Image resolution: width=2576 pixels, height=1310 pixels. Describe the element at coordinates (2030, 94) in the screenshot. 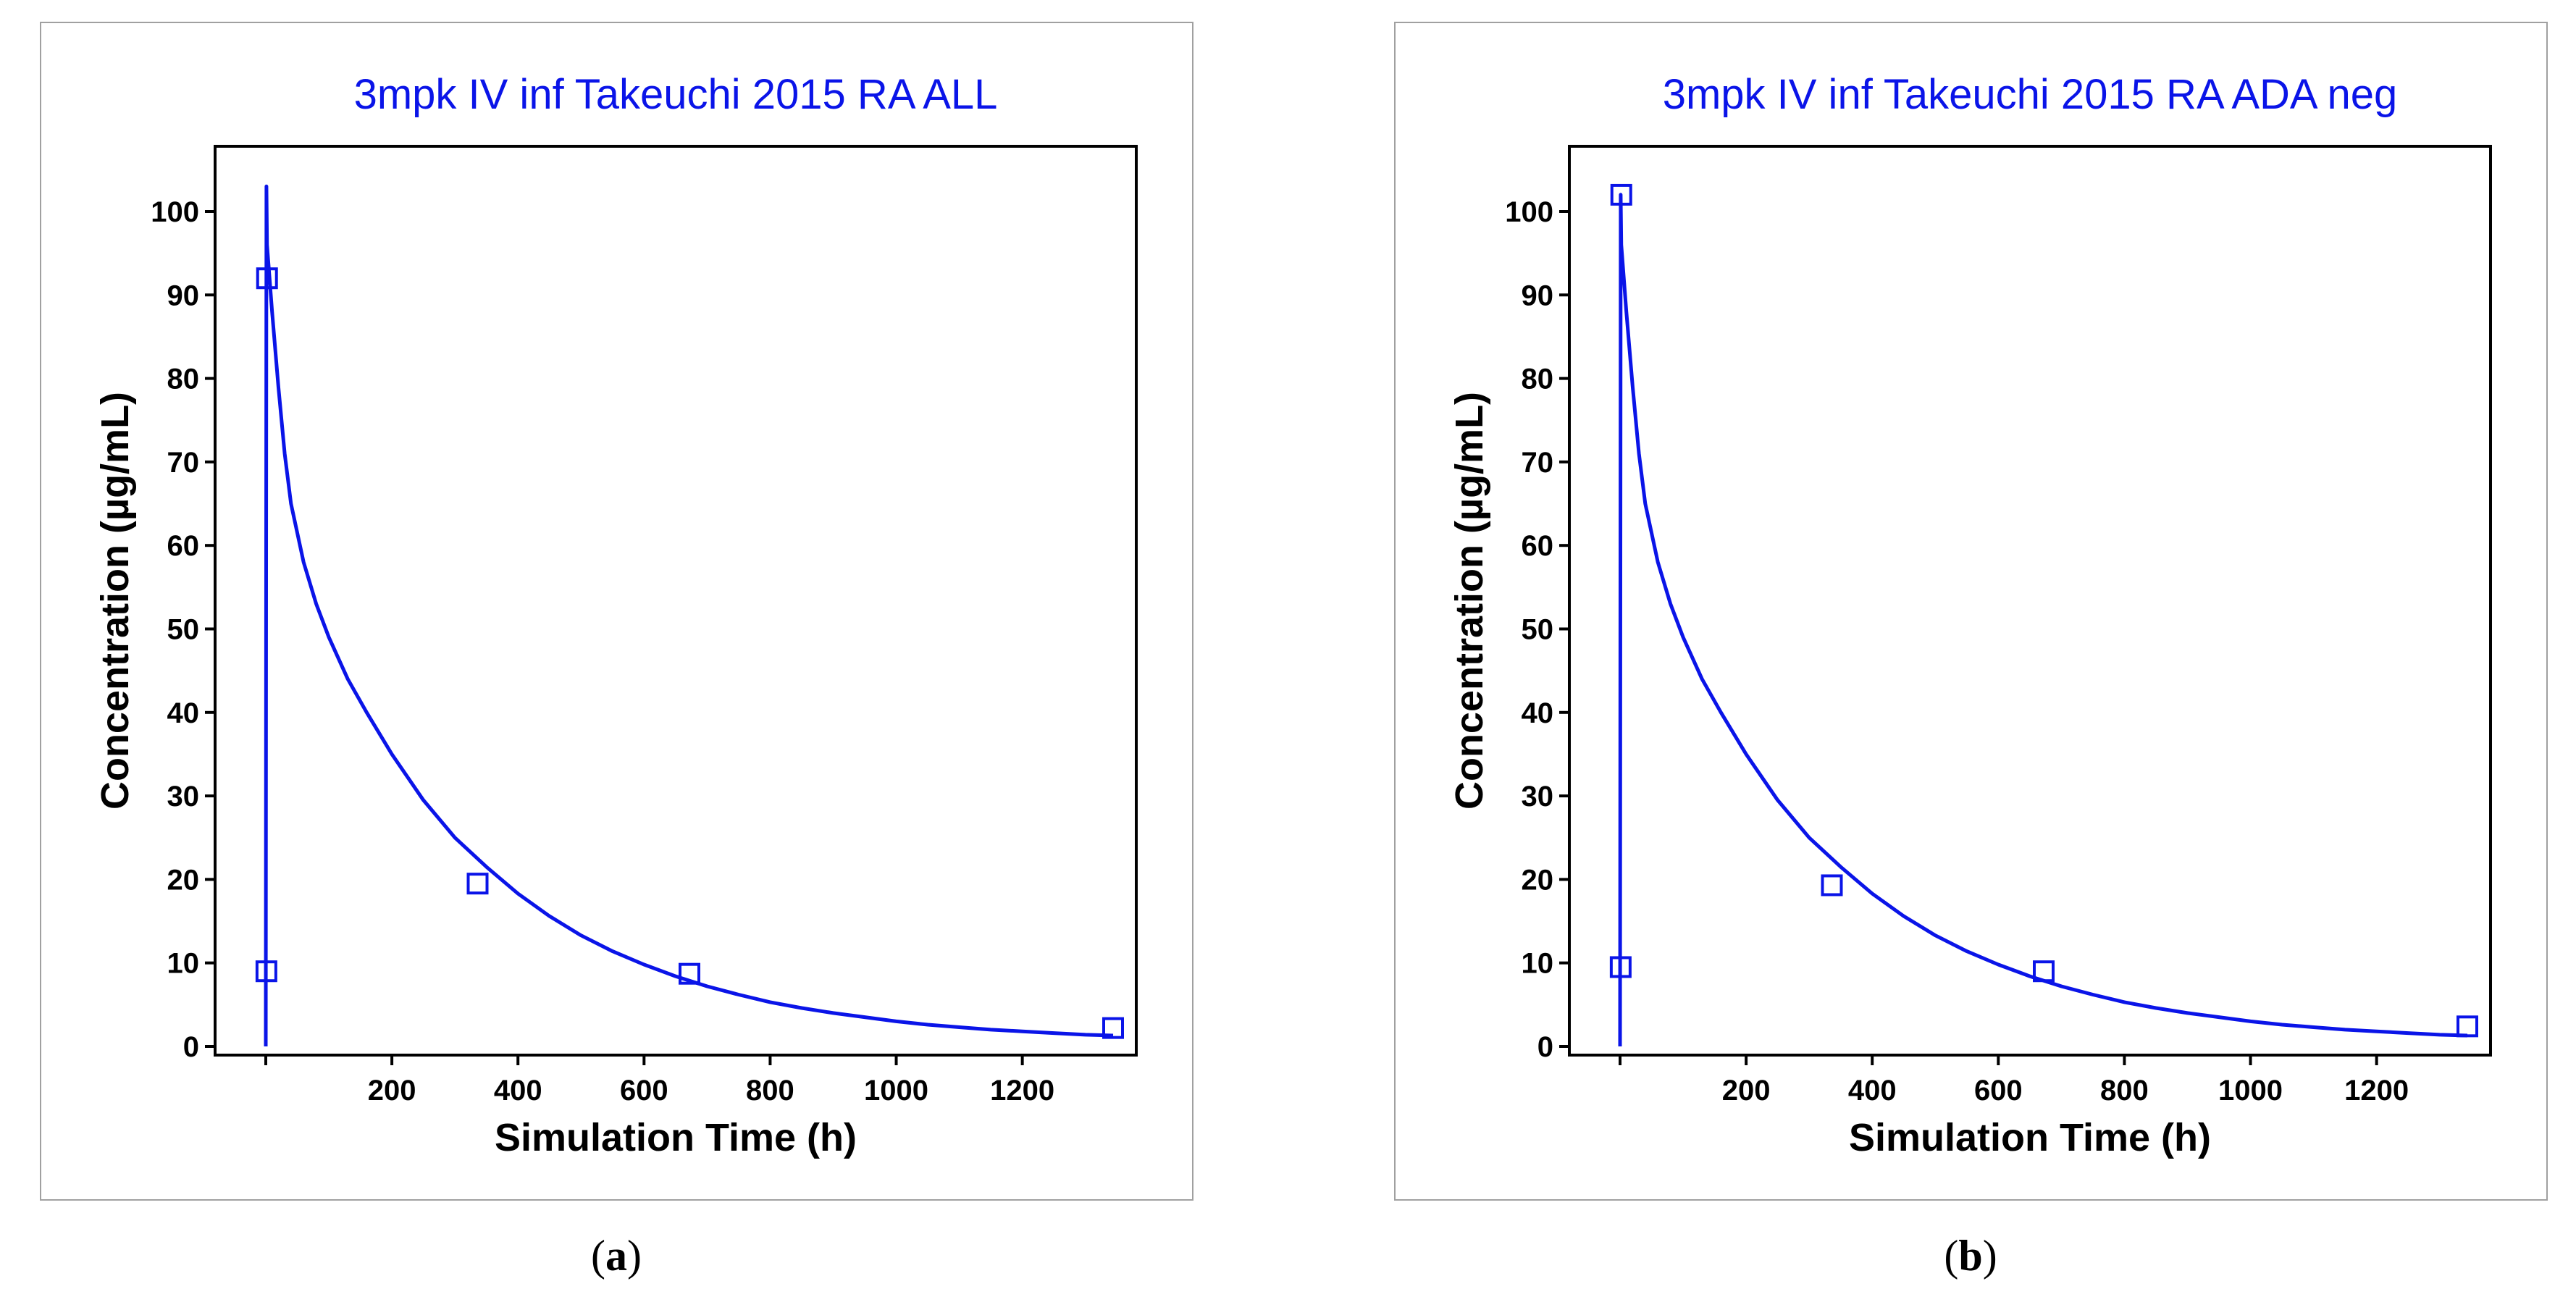

I see `chart-title: 3mpk IV inf Takeuchi 2015 RA ADA neg` at that location.